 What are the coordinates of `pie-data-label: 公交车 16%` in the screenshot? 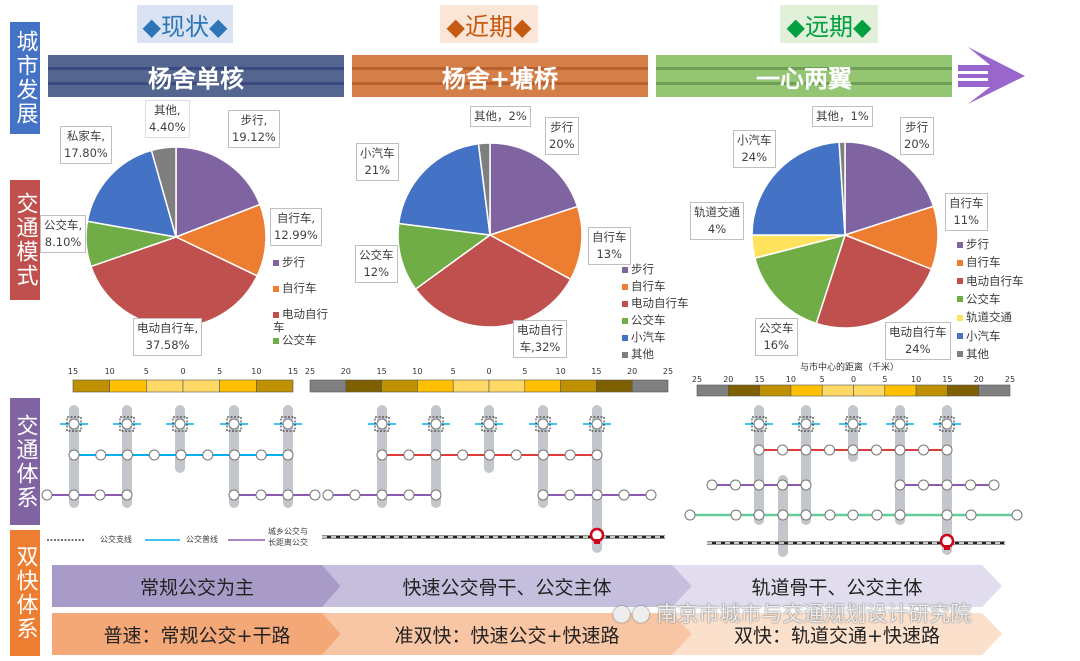 It's located at (776, 337).